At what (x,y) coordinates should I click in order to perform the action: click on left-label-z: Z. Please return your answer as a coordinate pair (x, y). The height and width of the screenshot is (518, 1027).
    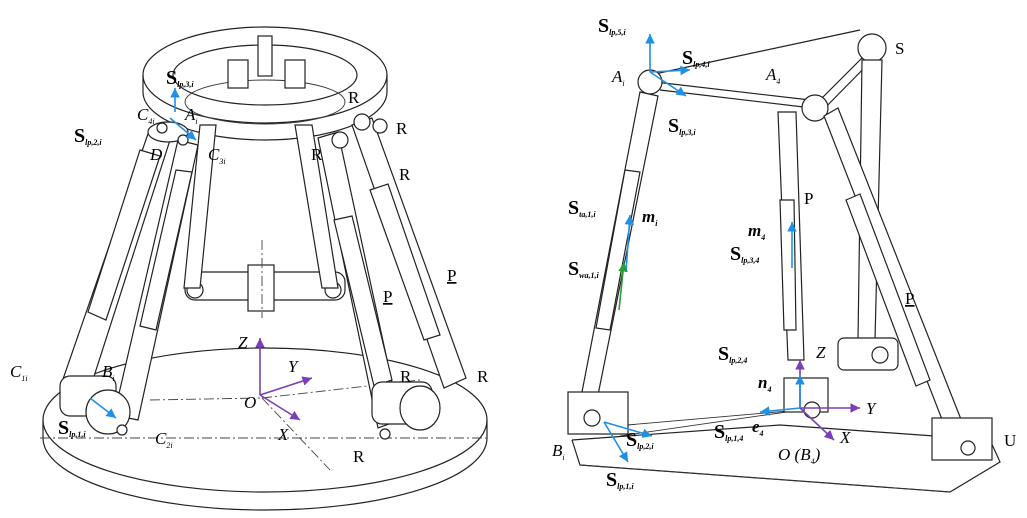
    Looking at the image, I should click on (243, 342).